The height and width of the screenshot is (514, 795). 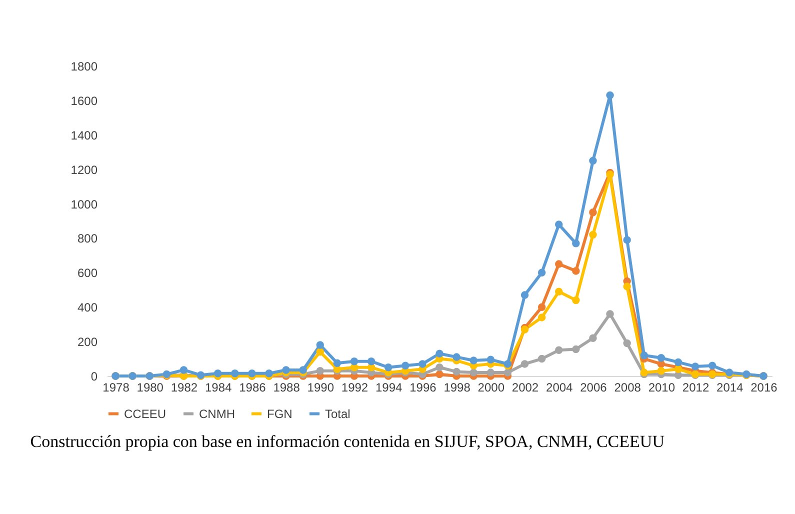 I want to click on x-tick-label: 2014, so click(x=730, y=387).